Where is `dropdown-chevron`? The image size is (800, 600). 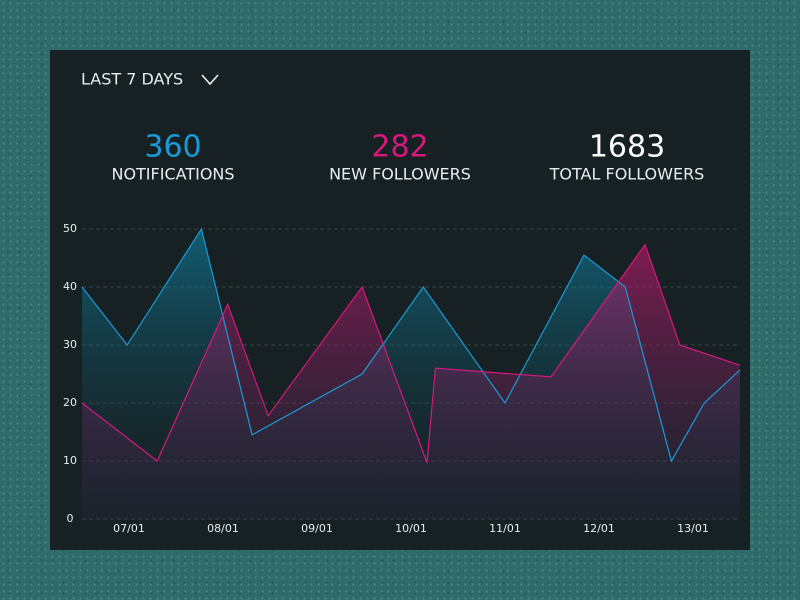
dropdown-chevron is located at coordinates (210, 80).